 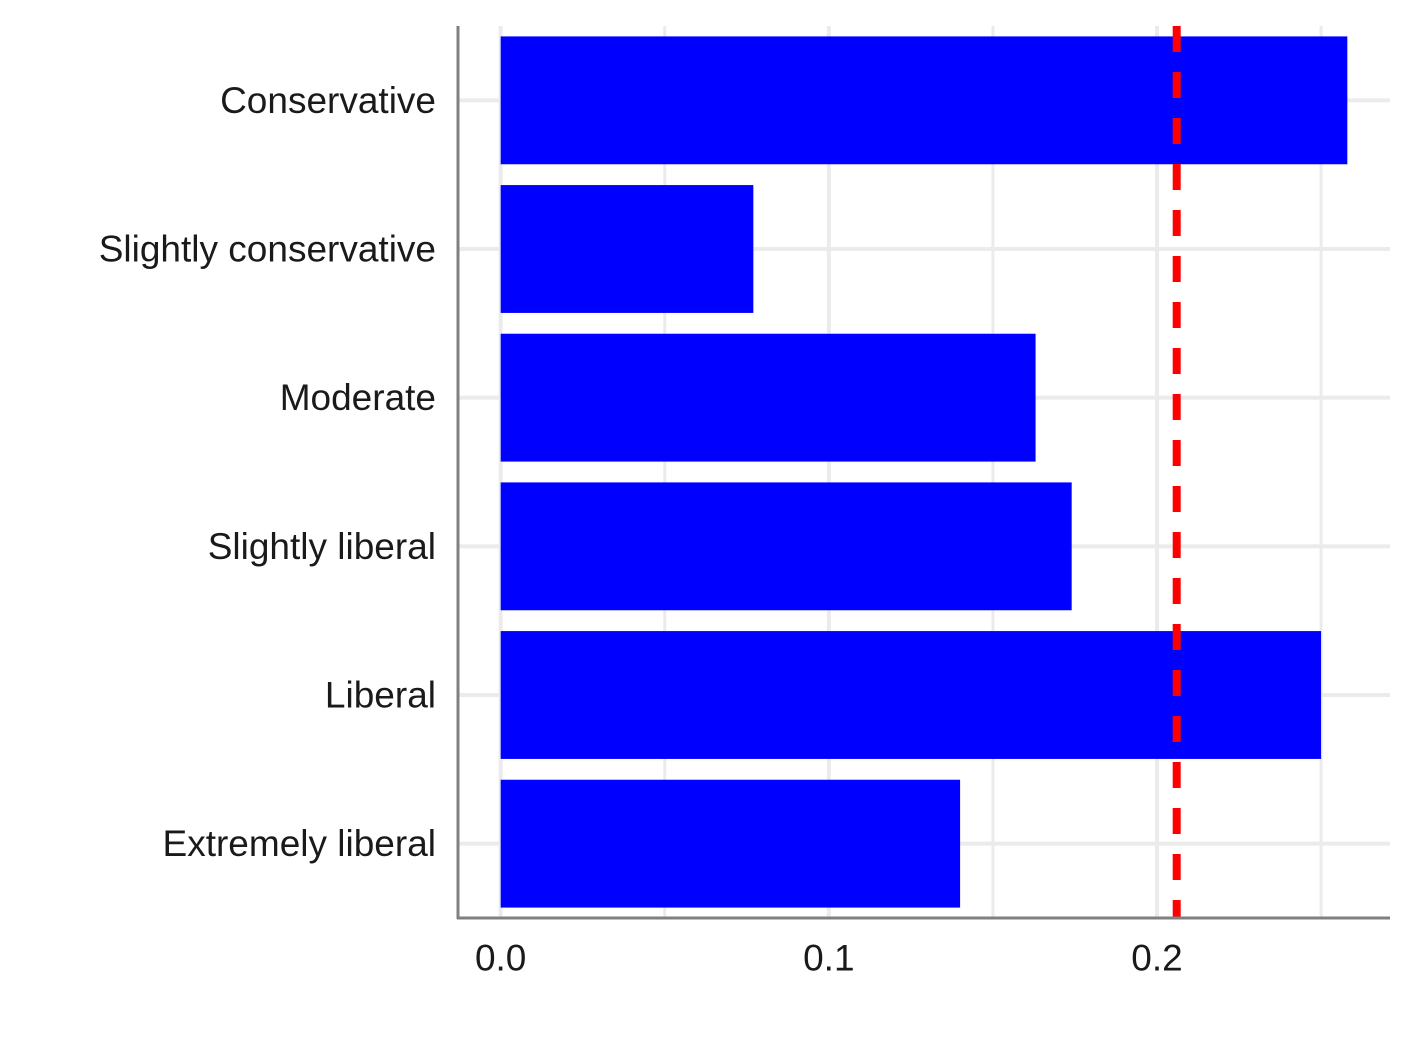 What do you see at coordinates (299, 843) in the screenshot?
I see `y-tick-label: Extremely liberal` at bounding box center [299, 843].